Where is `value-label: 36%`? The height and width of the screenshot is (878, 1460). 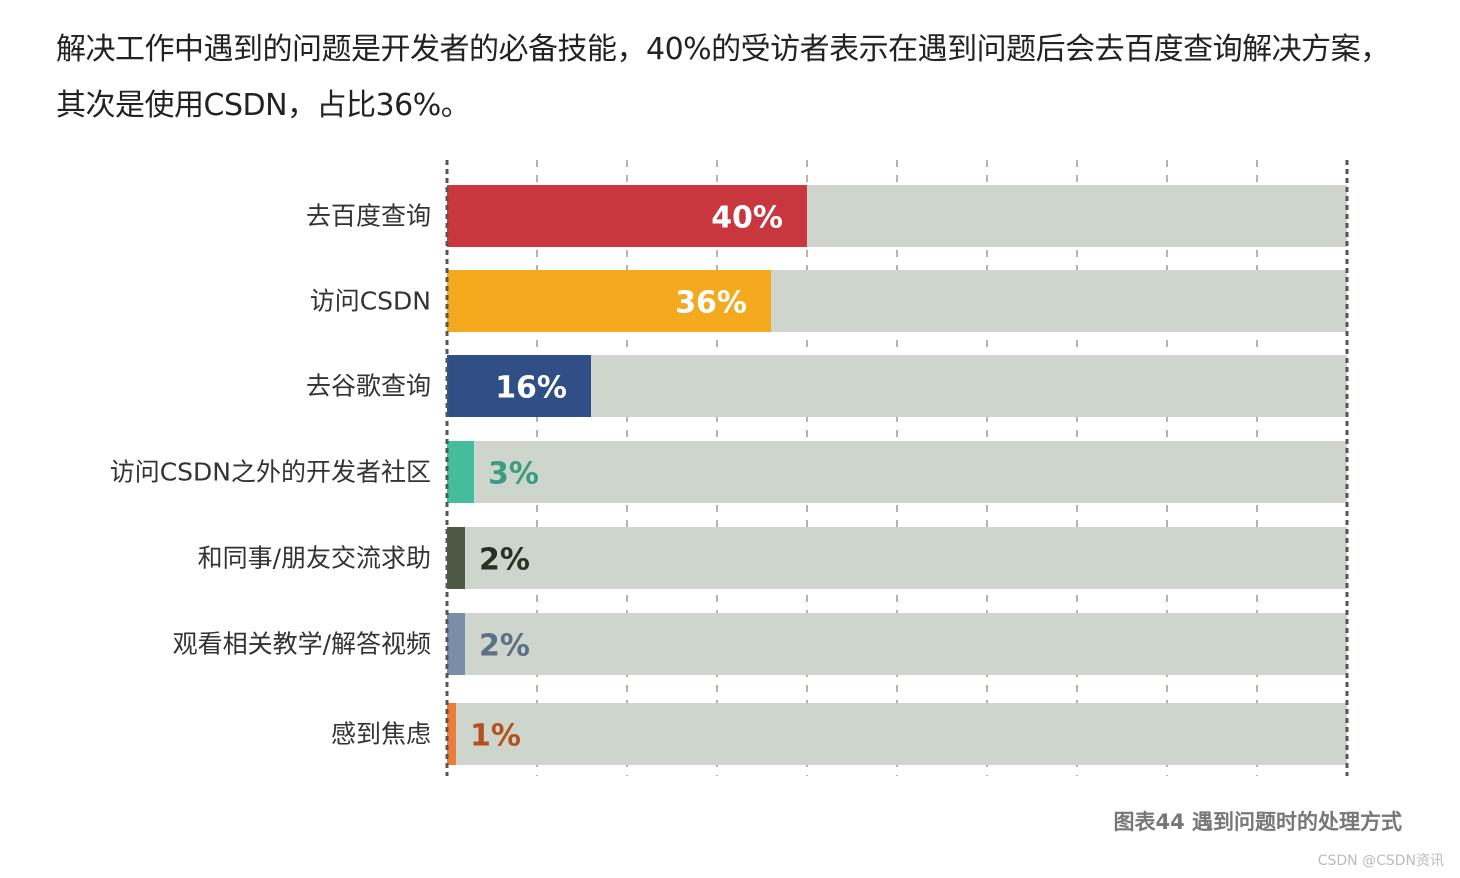 value-label: 36% is located at coordinates (711, 303).